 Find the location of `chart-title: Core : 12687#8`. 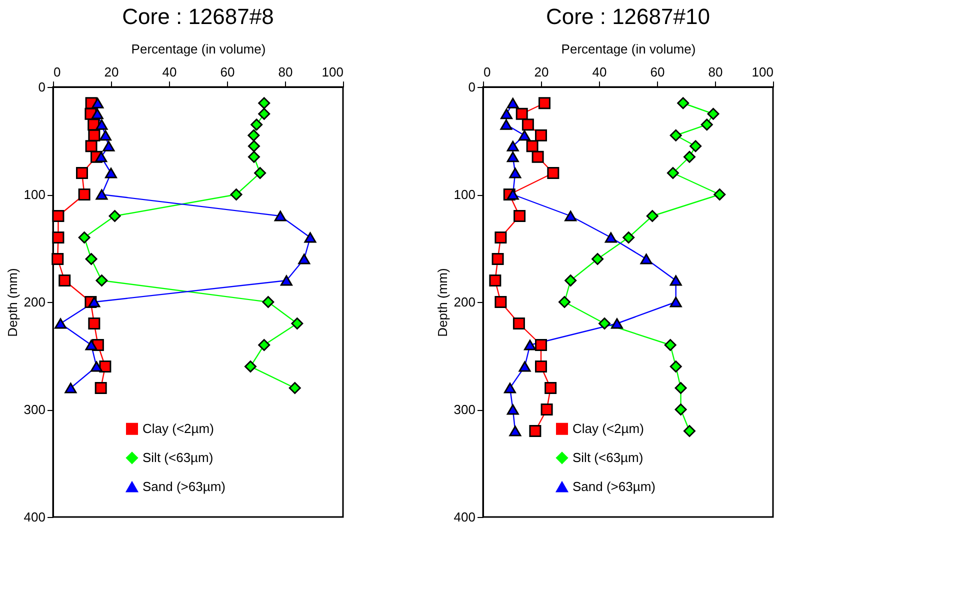

chart-title: Core : 12687#8 is located at coordinates (198, 16).